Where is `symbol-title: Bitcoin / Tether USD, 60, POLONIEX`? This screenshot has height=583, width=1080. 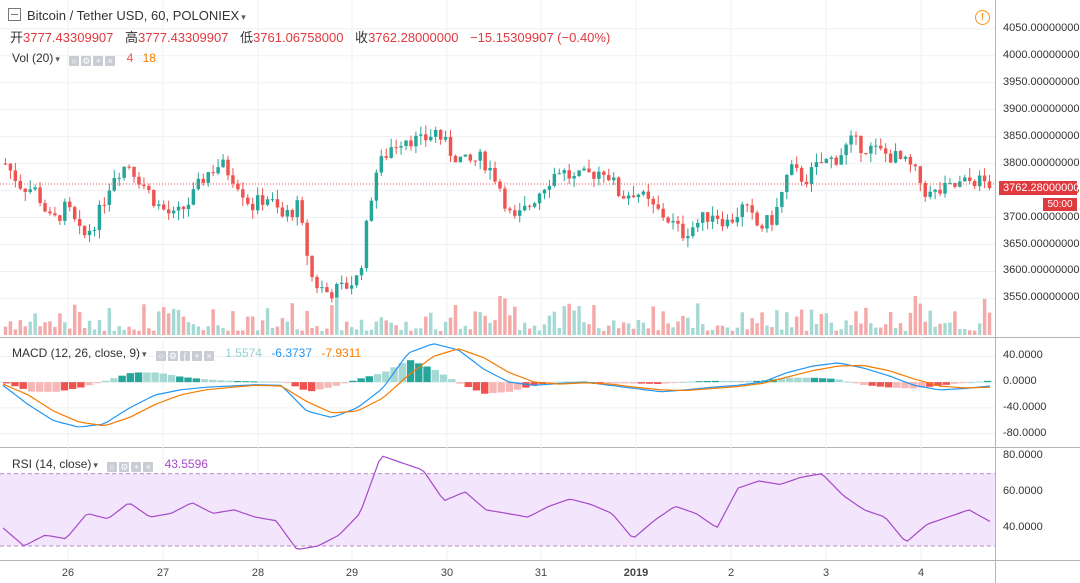 symbol-title: Bitcoin / Tether USD, 60, POLONIEX is located at coordinates (133, 15).